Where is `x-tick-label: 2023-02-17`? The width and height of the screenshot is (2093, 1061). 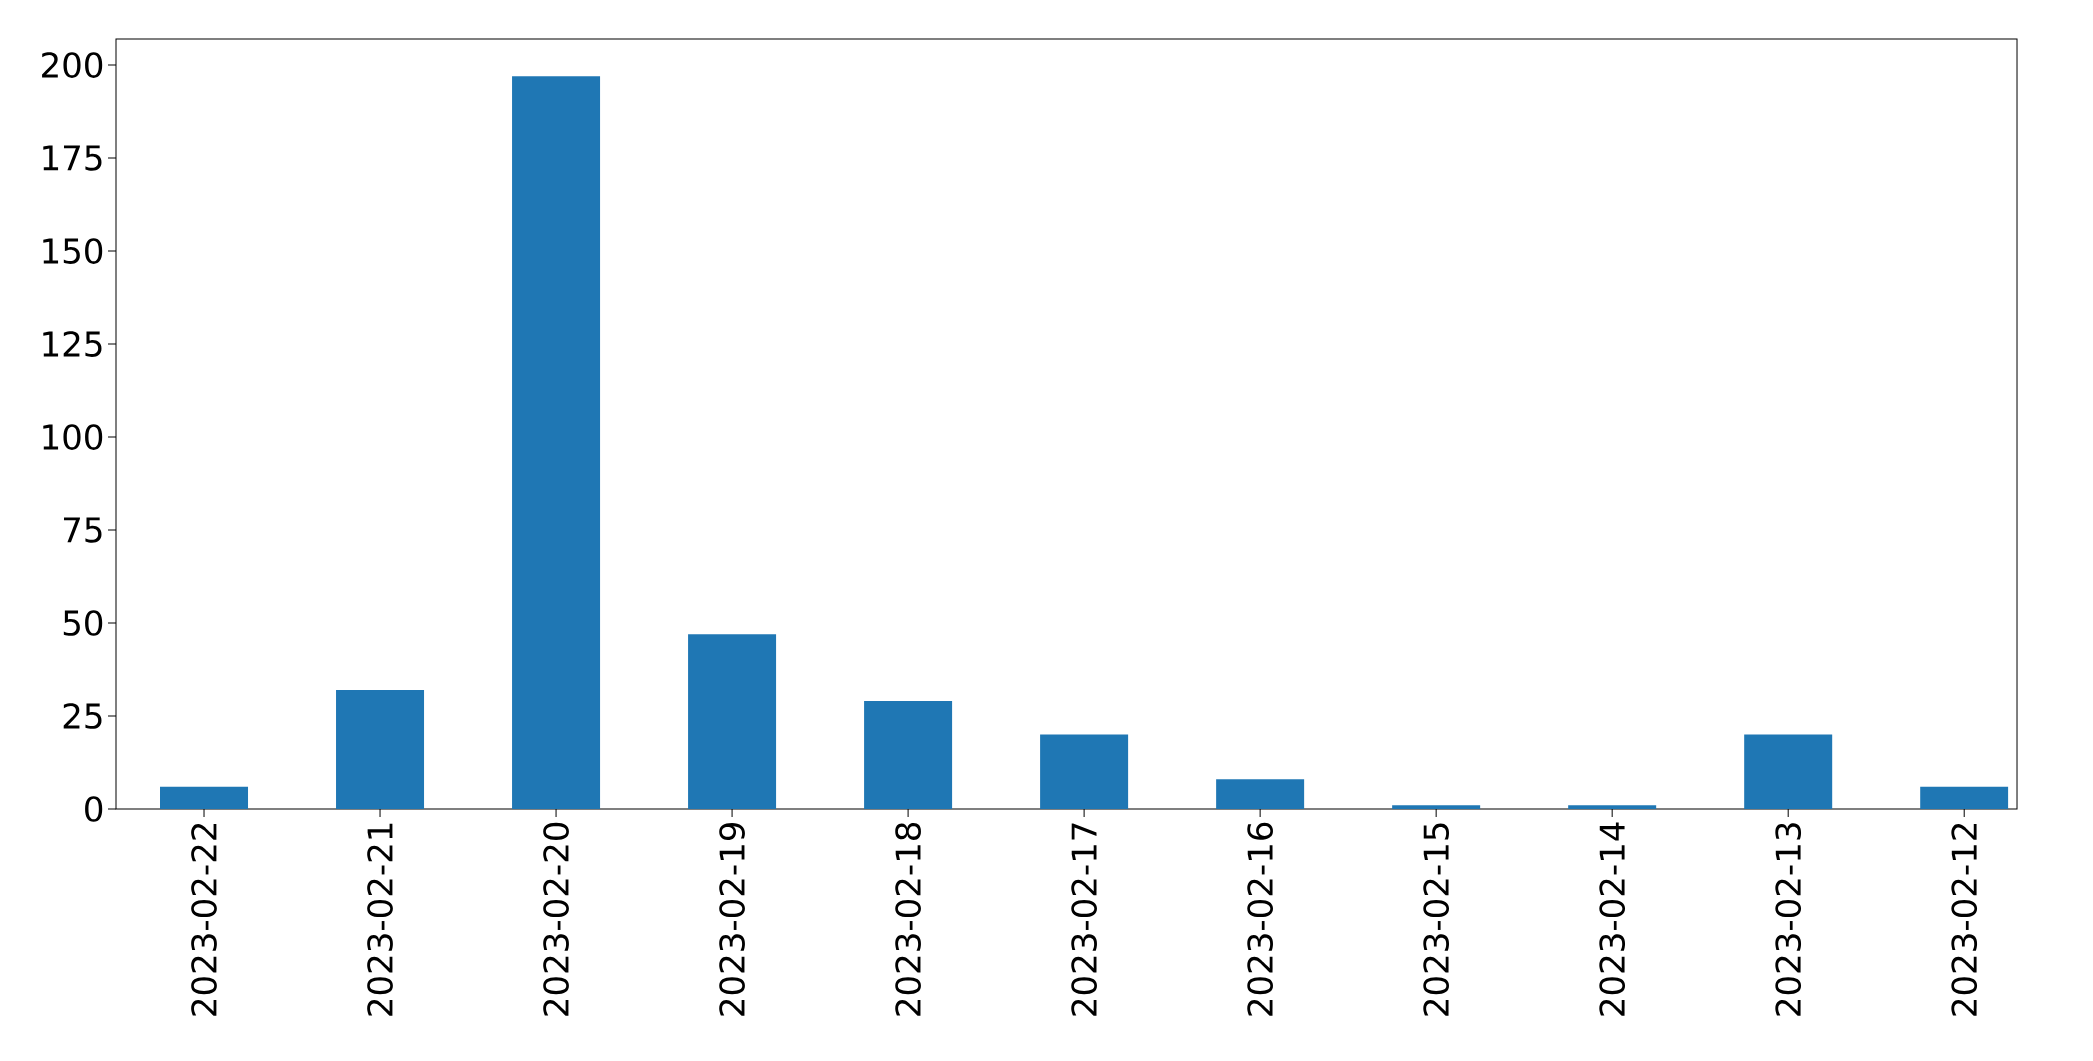 x-tick-label: 2023-02-17 is located at coordinates (1084, 919).